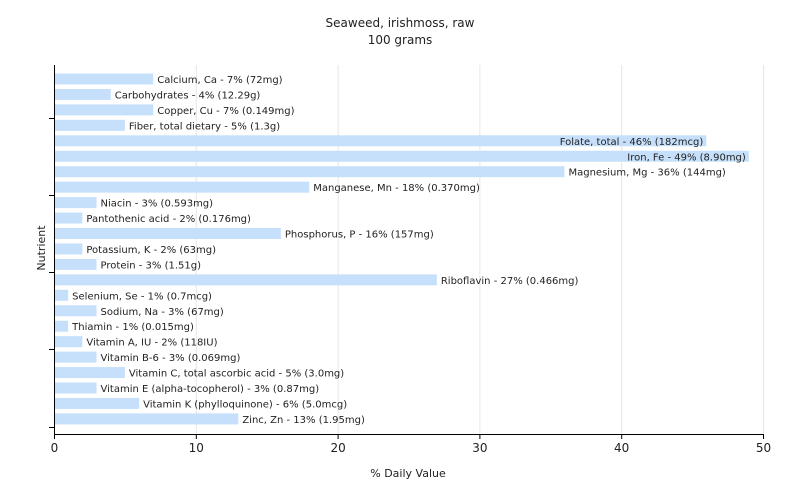  Describe the element at coordinates (686, 157) in the screenshot. I see `bar-label: Iron, Fe - 49% (8.90mg)` at that location.